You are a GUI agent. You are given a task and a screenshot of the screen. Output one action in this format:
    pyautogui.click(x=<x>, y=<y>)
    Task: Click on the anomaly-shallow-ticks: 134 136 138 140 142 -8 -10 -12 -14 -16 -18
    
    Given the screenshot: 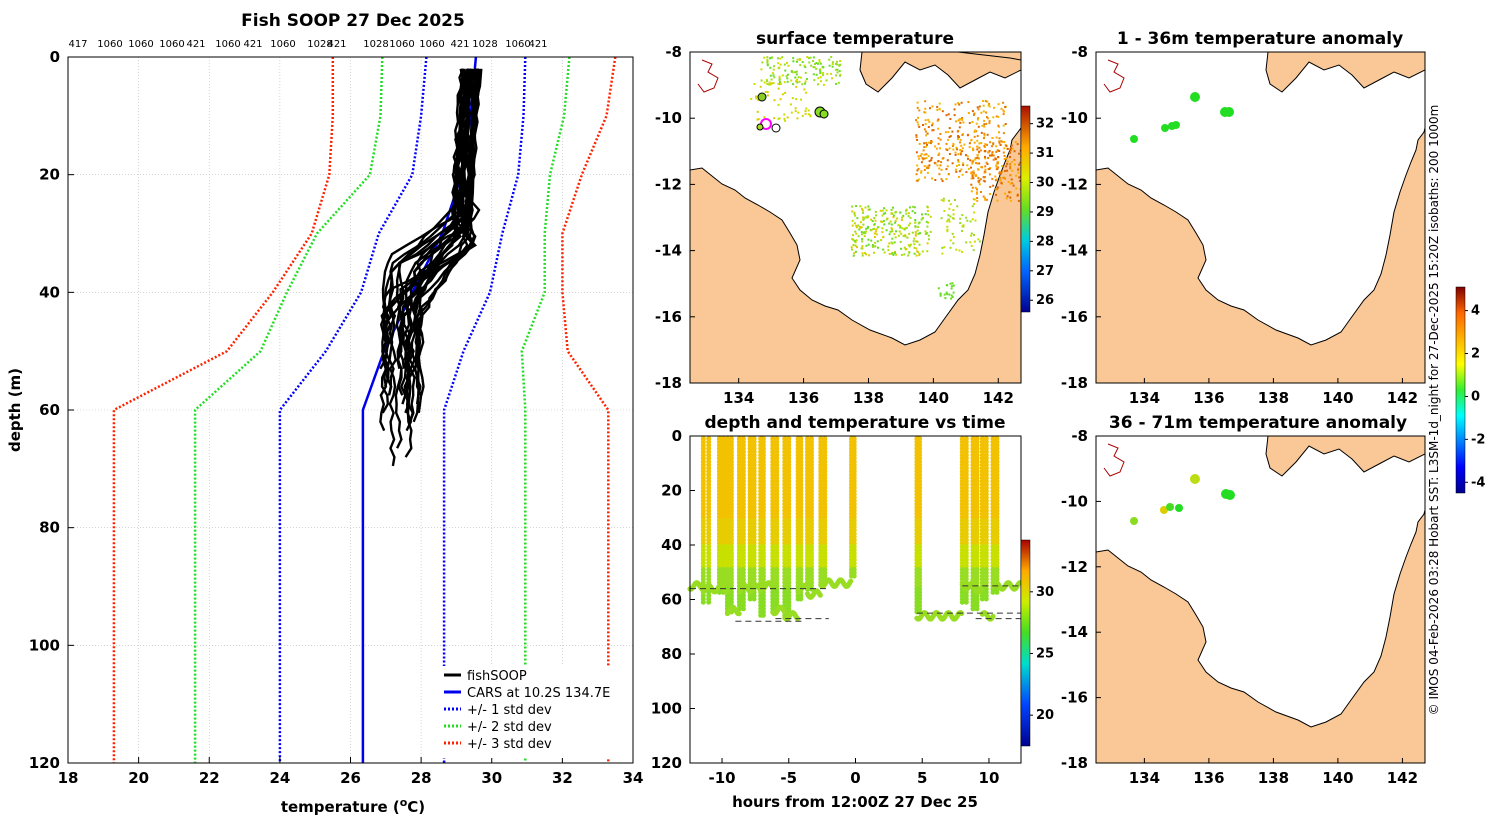 What is the action you would take?
    pyautogui.click(x=1239, y=225)
    